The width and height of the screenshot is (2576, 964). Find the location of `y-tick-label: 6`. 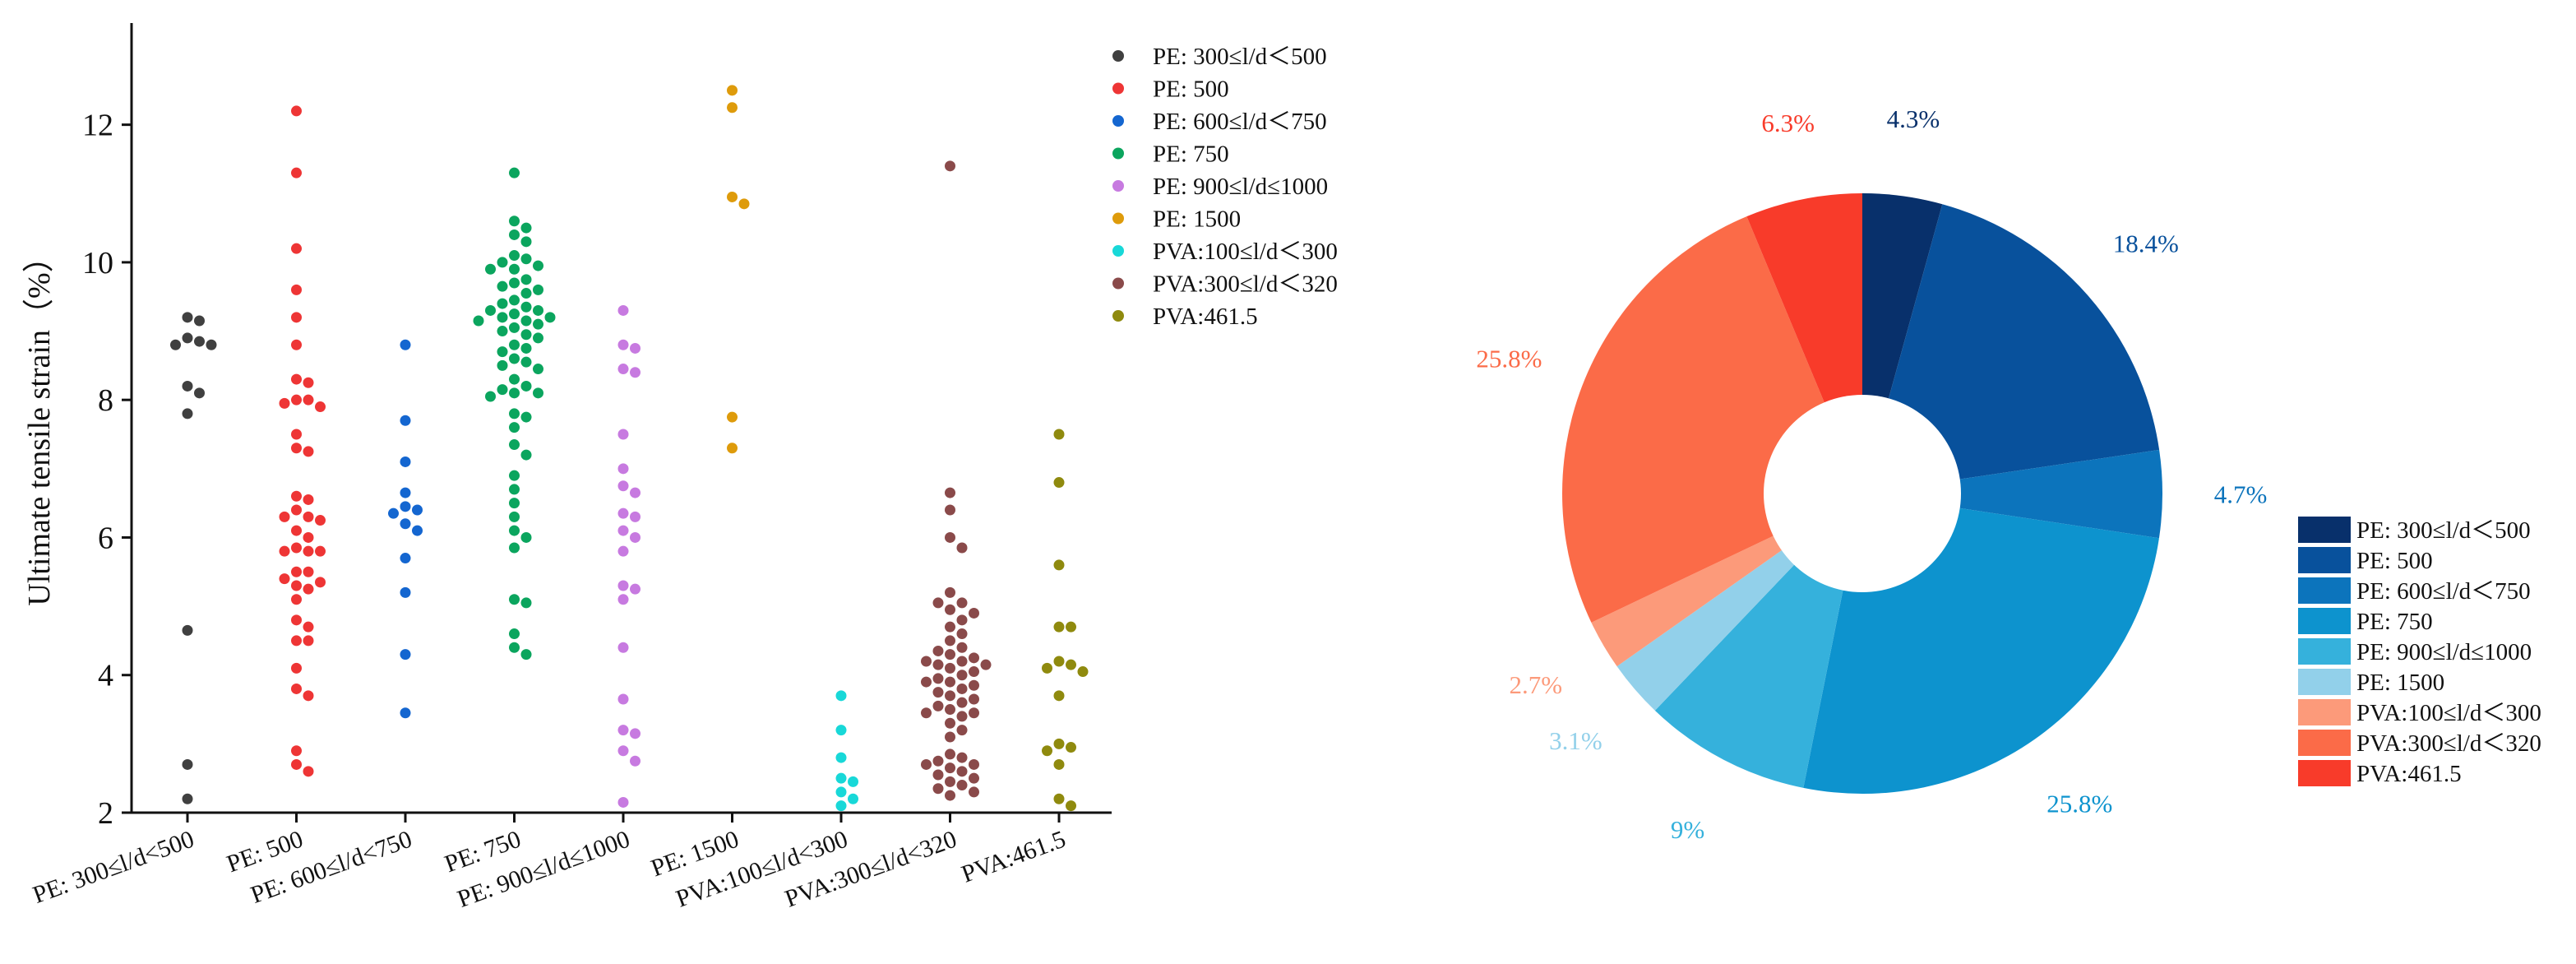

y-tick-label: 6 is located at coordinates (105, 538).